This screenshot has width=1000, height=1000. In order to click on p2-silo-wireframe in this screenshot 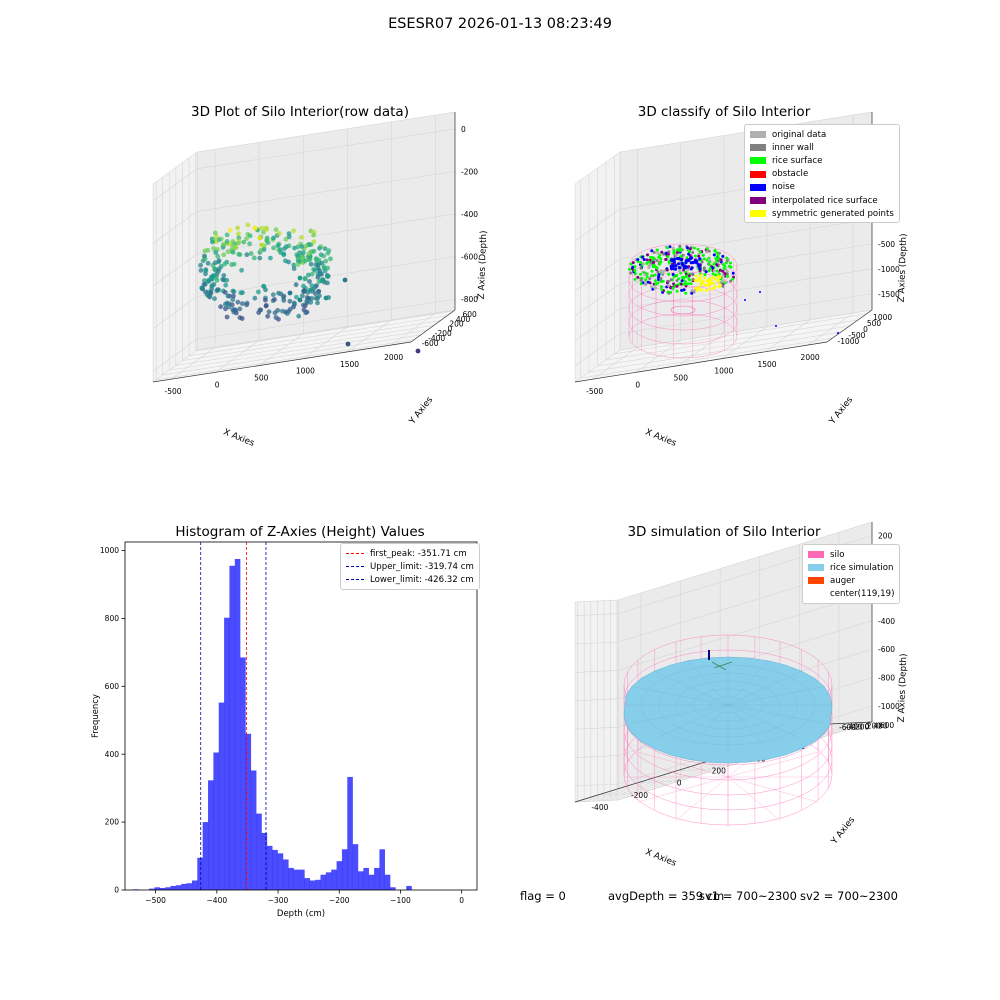, I will do `click(683, 301)`.